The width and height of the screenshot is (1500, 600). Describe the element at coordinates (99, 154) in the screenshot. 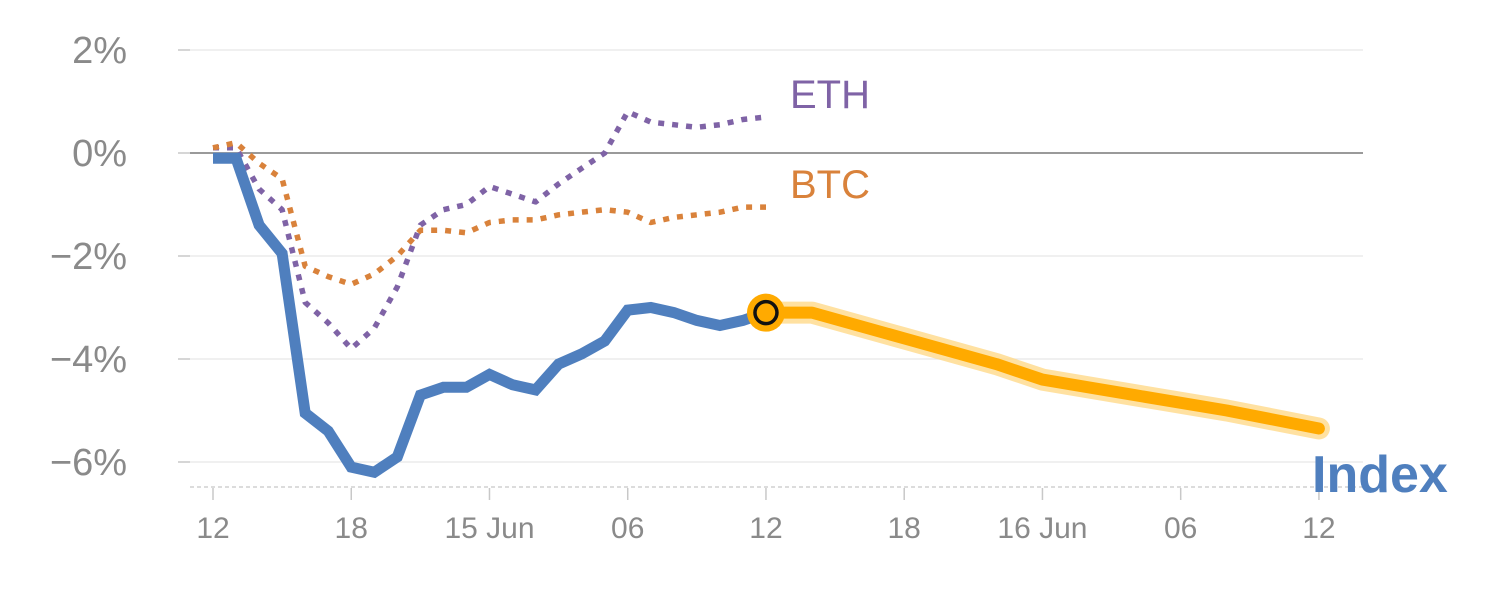

I see `y-tick-label: 0%` at that location.